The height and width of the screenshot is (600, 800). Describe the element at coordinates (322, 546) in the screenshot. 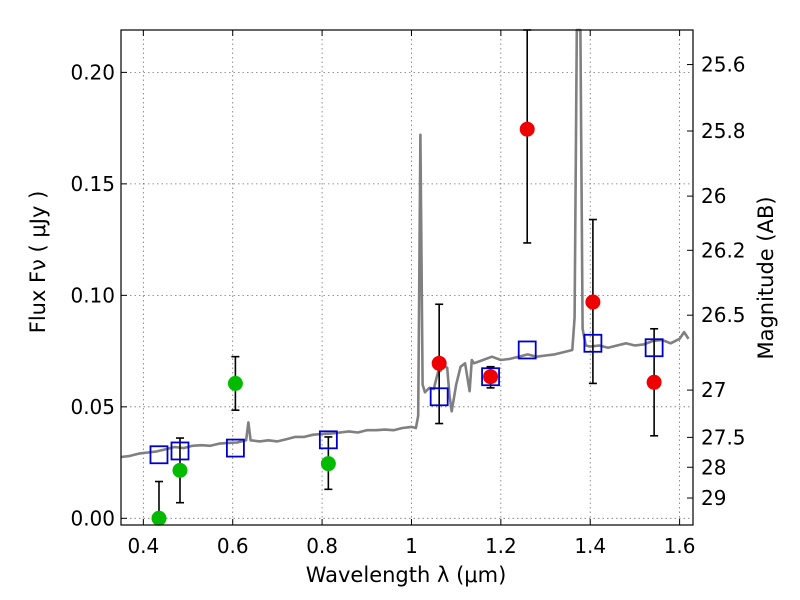

I see `x-tick-label: 0.8` at that location.